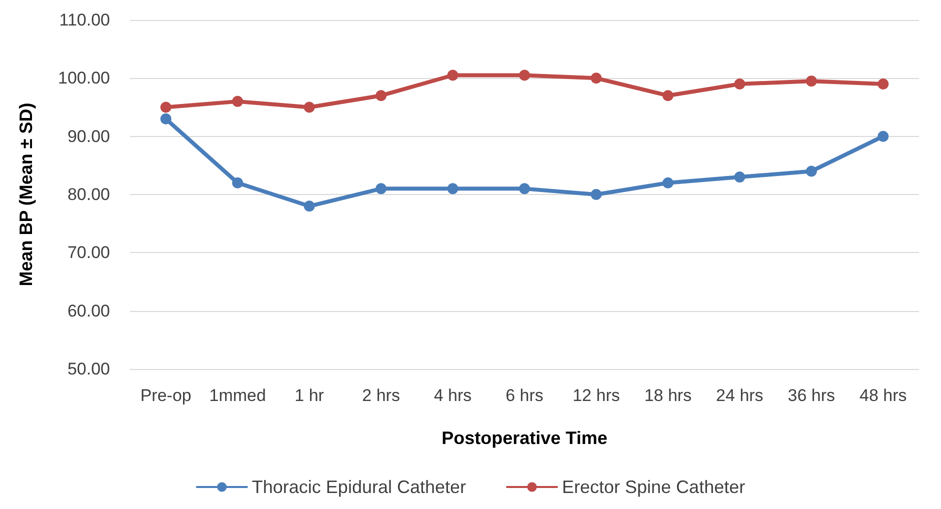  I want to click on x-tick-label: 1mmed, so click(237, 395).